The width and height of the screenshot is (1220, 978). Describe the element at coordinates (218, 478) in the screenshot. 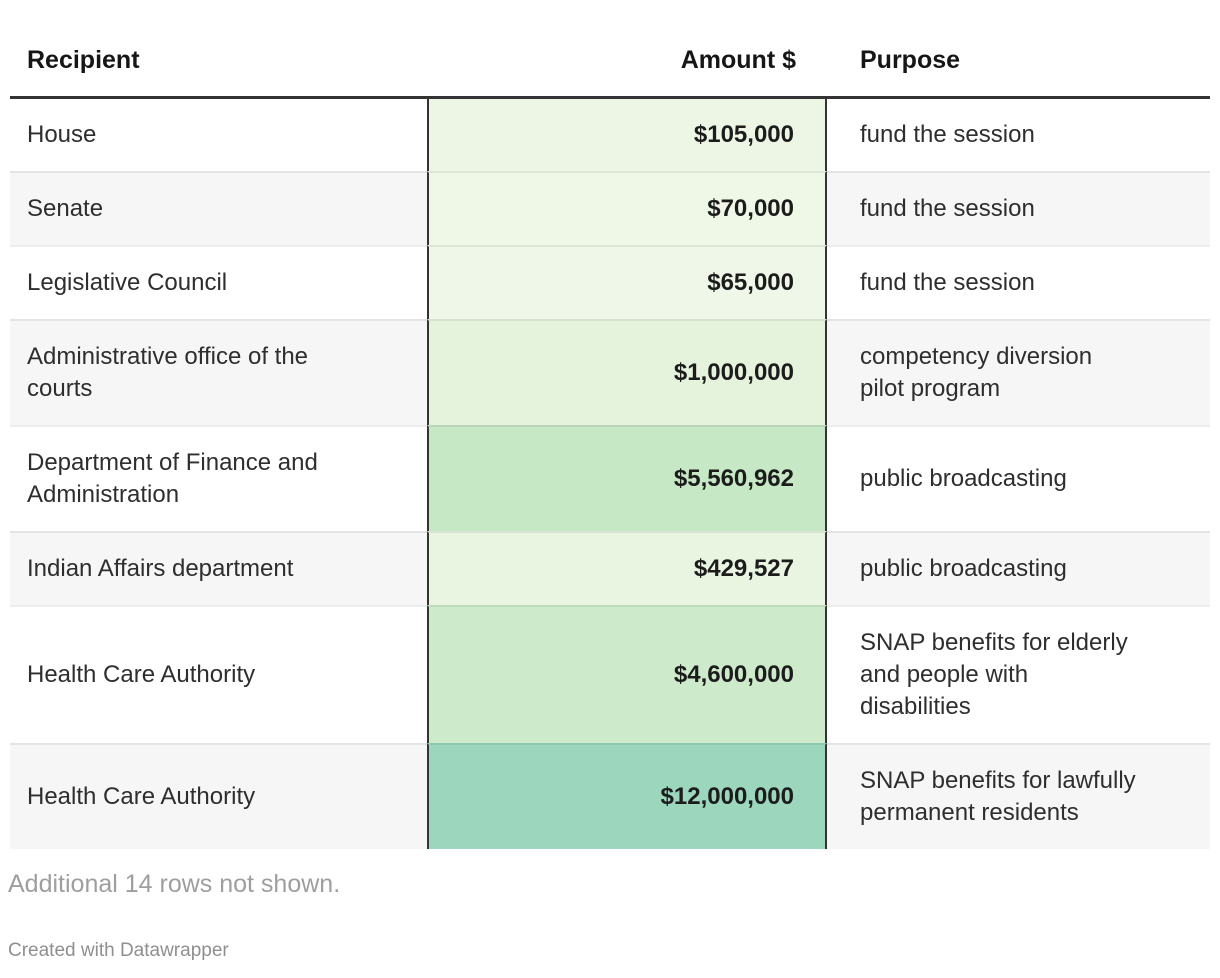

I see `recipient-cell: Department of Finance and Administration` at that location.